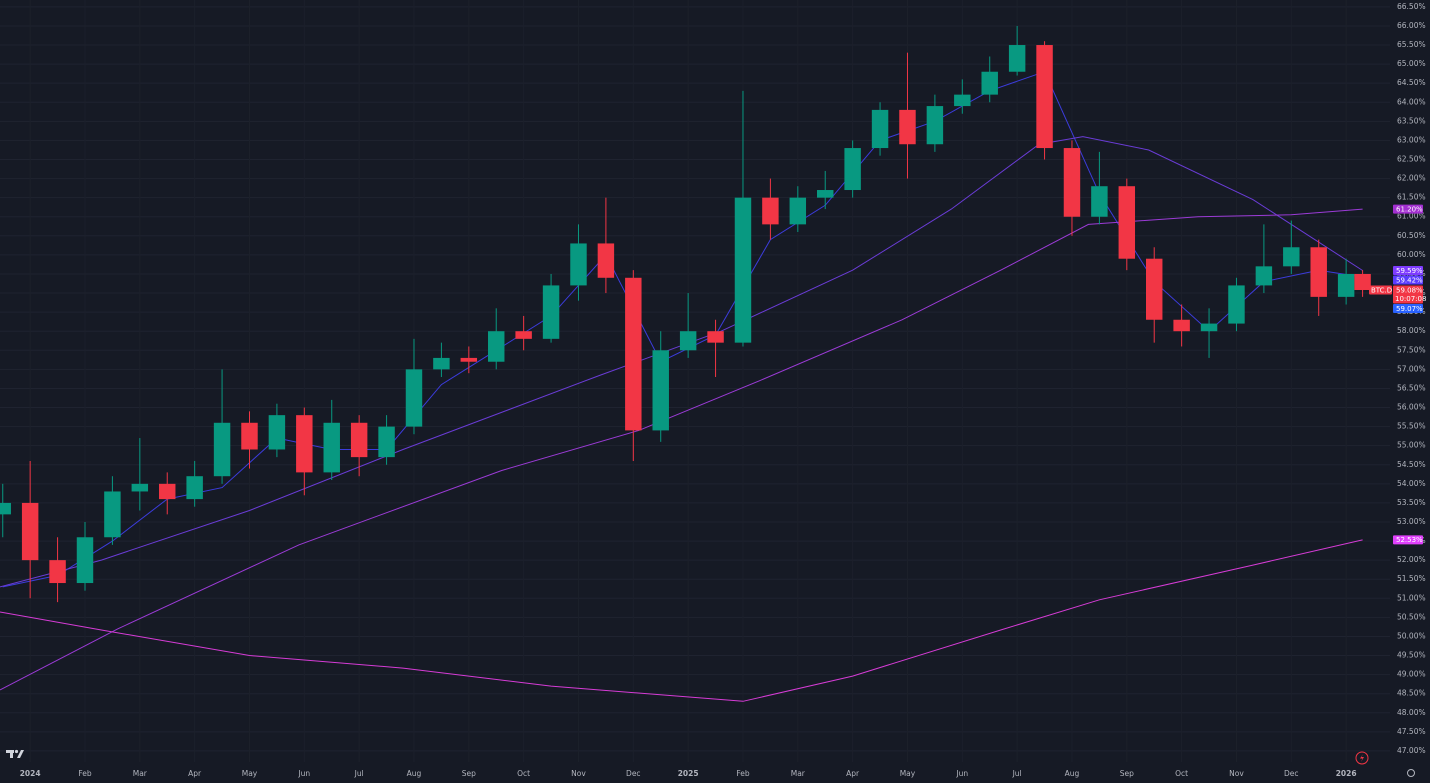 The height and width of the screenshot is (783, 1430). What do you see at coordinates (1411, 387) in the screenshot?
I see `y-tick-label: 56.50%` at bounding box center [1411, 387].